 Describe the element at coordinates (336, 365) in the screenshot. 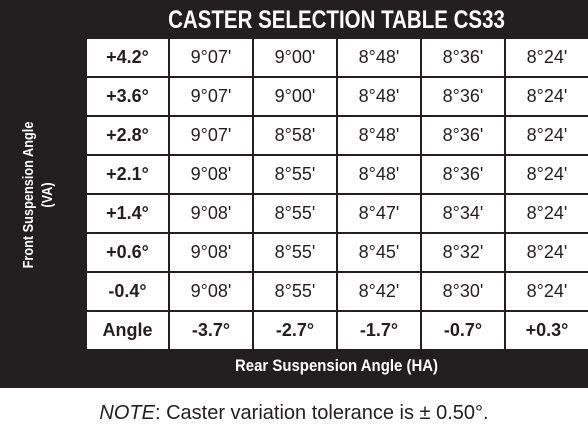

I see `bottom-label: Rear Suspension Angle (HA)` at that location.